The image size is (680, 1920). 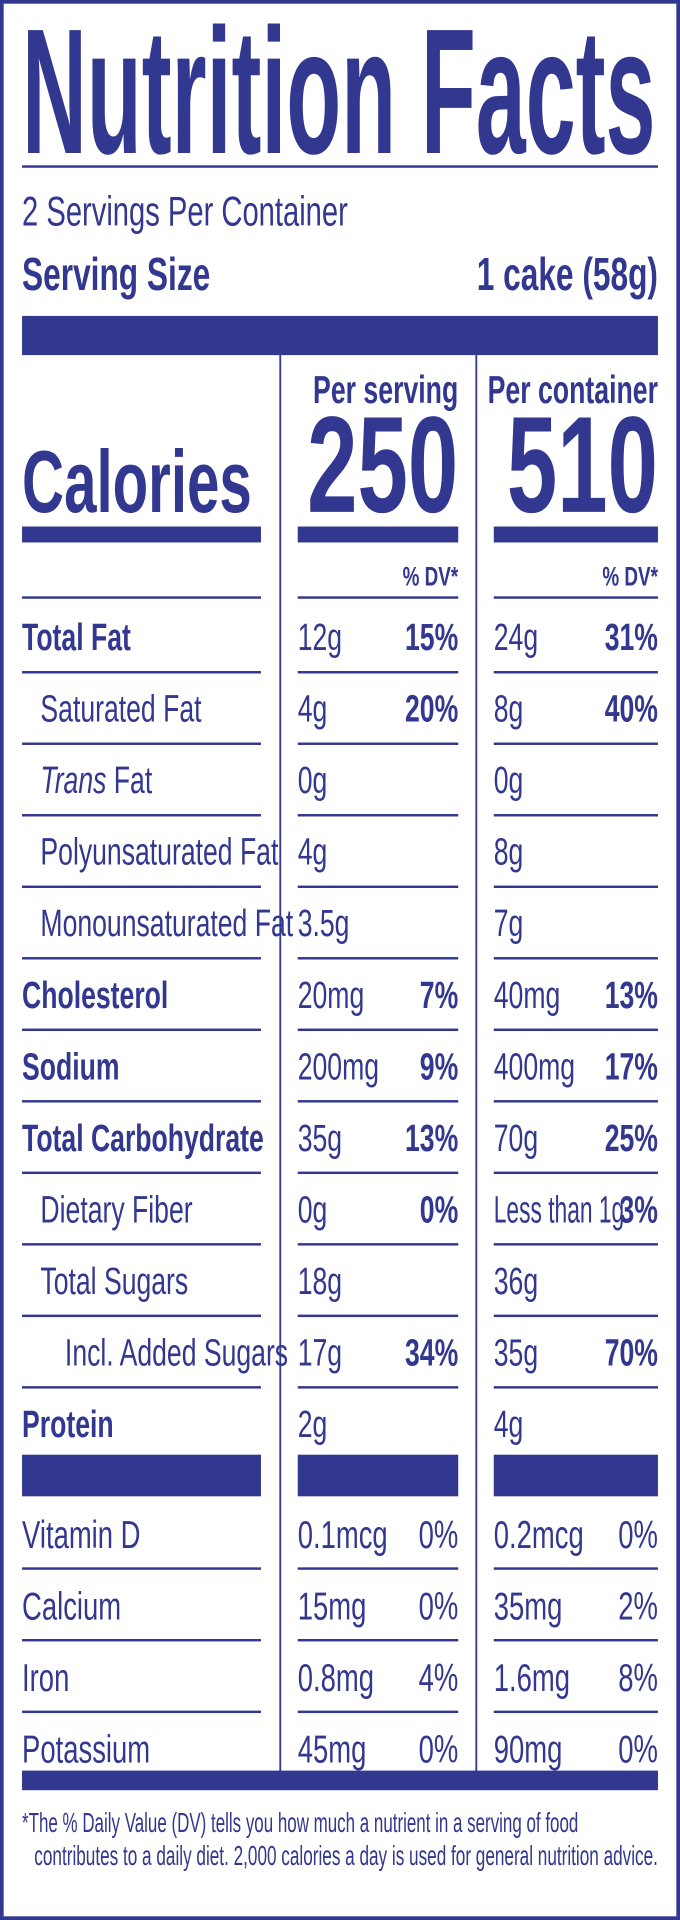 I want to click on nutrient-amount: 200mg, so click(x=338, y=1066).